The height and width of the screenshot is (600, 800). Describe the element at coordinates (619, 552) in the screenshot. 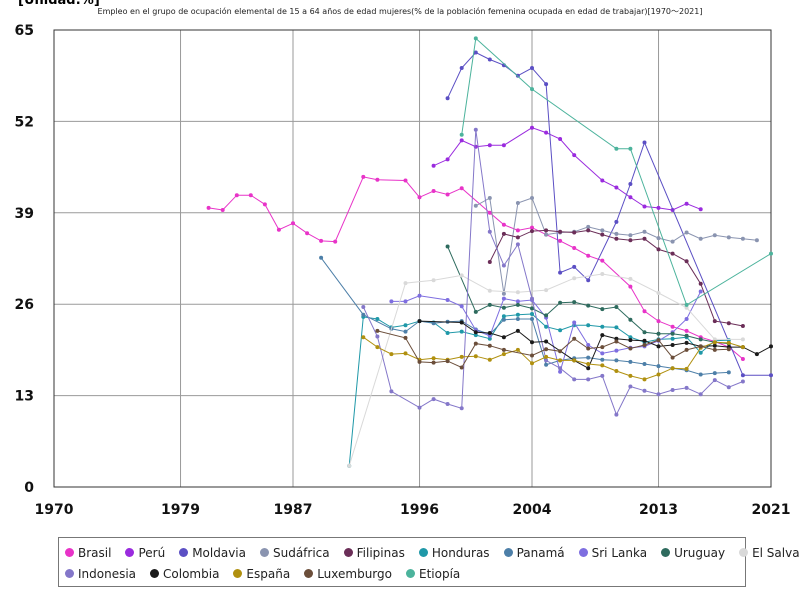

I see `legend-label: Sri Lanka` at that location.